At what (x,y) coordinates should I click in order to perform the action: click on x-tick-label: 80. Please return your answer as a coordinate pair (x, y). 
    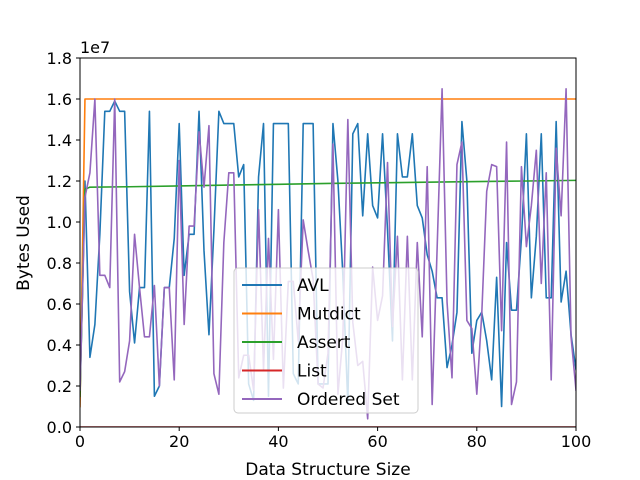
    Looking at the image, I should click on (477, 441).